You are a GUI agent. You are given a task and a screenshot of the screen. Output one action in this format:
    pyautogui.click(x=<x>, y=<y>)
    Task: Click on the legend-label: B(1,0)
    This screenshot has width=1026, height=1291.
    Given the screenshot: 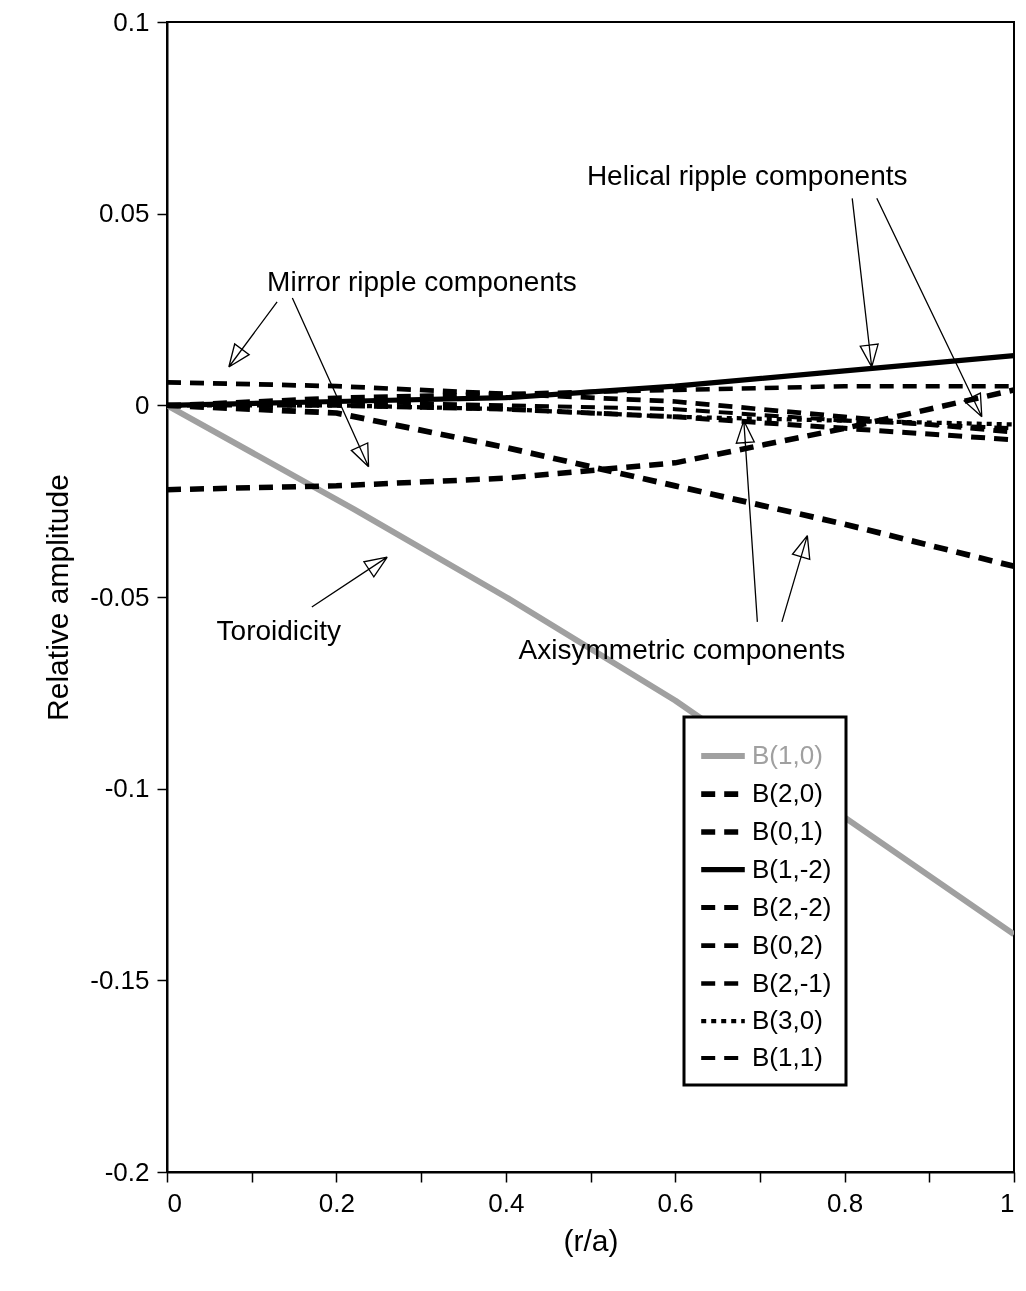 What is the action you would take?
    pyautogui.click(x=787, y=755)
    